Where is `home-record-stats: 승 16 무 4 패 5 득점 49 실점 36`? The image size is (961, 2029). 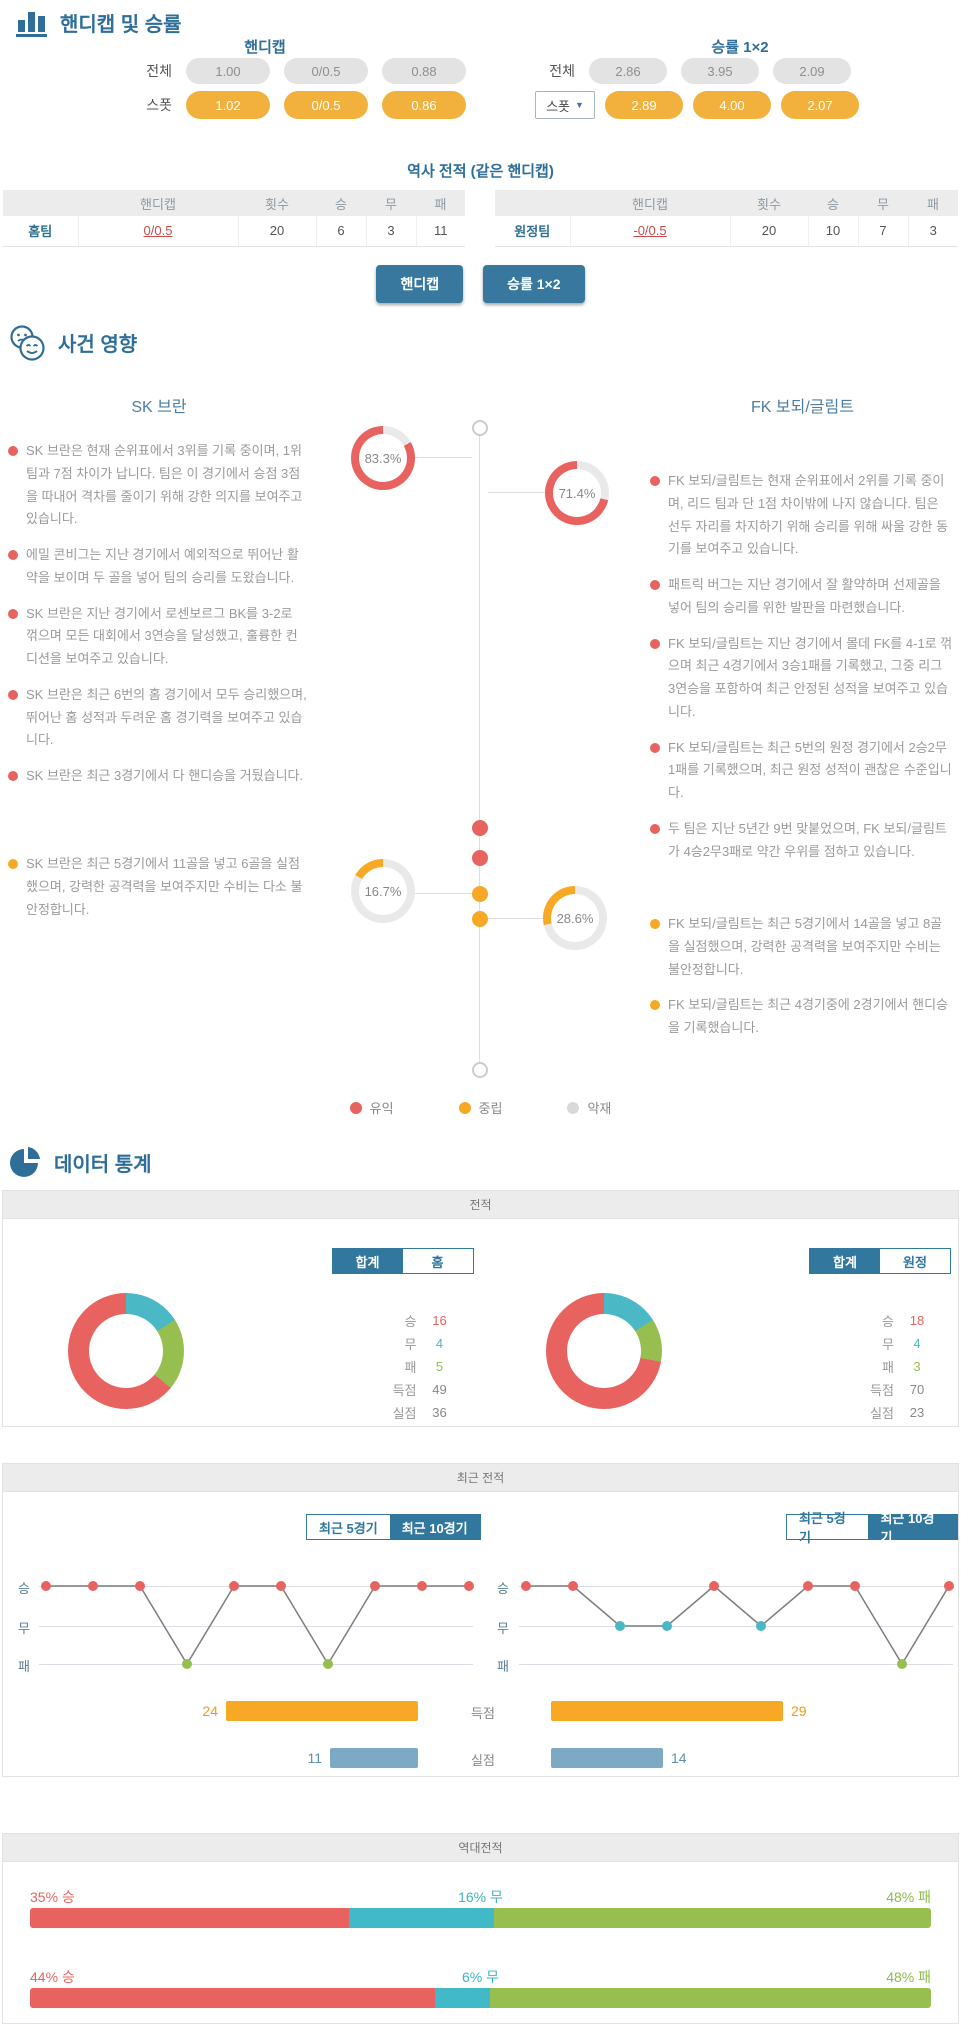
home-record-stats: 승 16 무 4 패 5 득점 49 실점 36 is located at coordinates (416, 1366).